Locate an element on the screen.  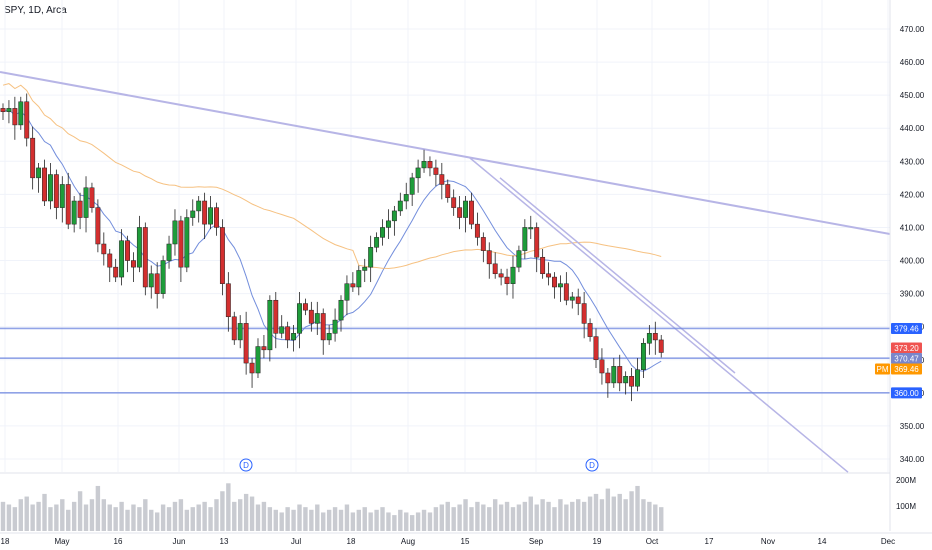
y-tick-label: 450.00 is located at coordinates (912, 95).